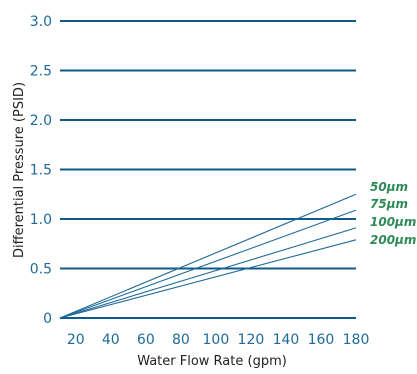  What do you see at coordinates (181, 340) in the screenshot?
I see `x-tick-label: 80` at bounding box center [181, 340].